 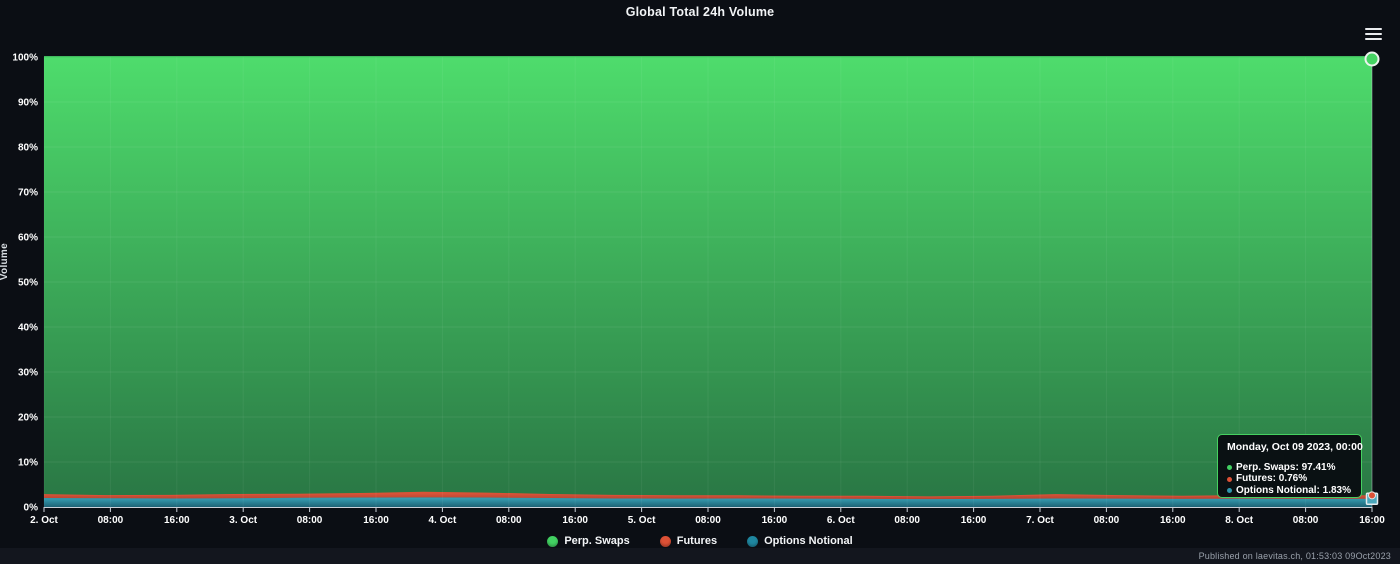 I want to click on x-tick-label: 4. Oct, so click(x=443, y=520).